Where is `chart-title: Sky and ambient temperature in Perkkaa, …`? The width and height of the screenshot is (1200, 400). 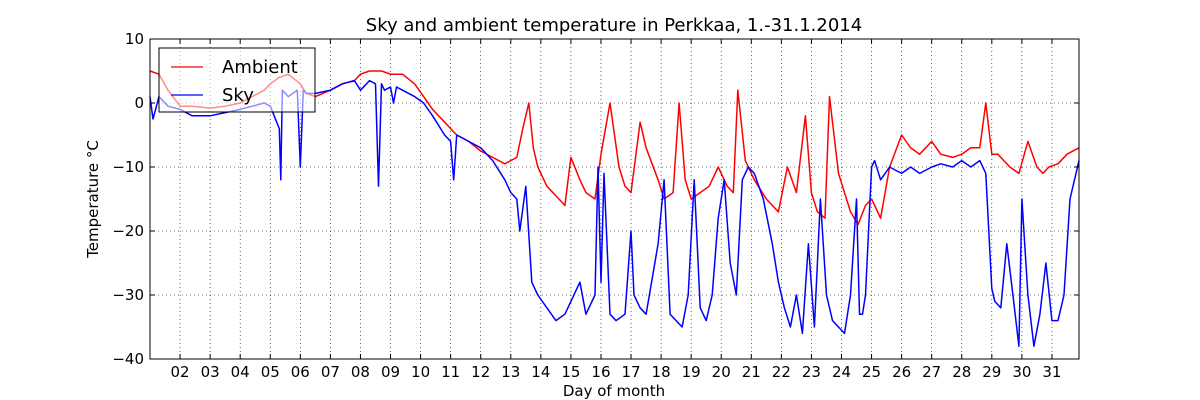 chart-title: Sky and ambient temperature in Perkkaa, … is located at coordinates (614, 25).